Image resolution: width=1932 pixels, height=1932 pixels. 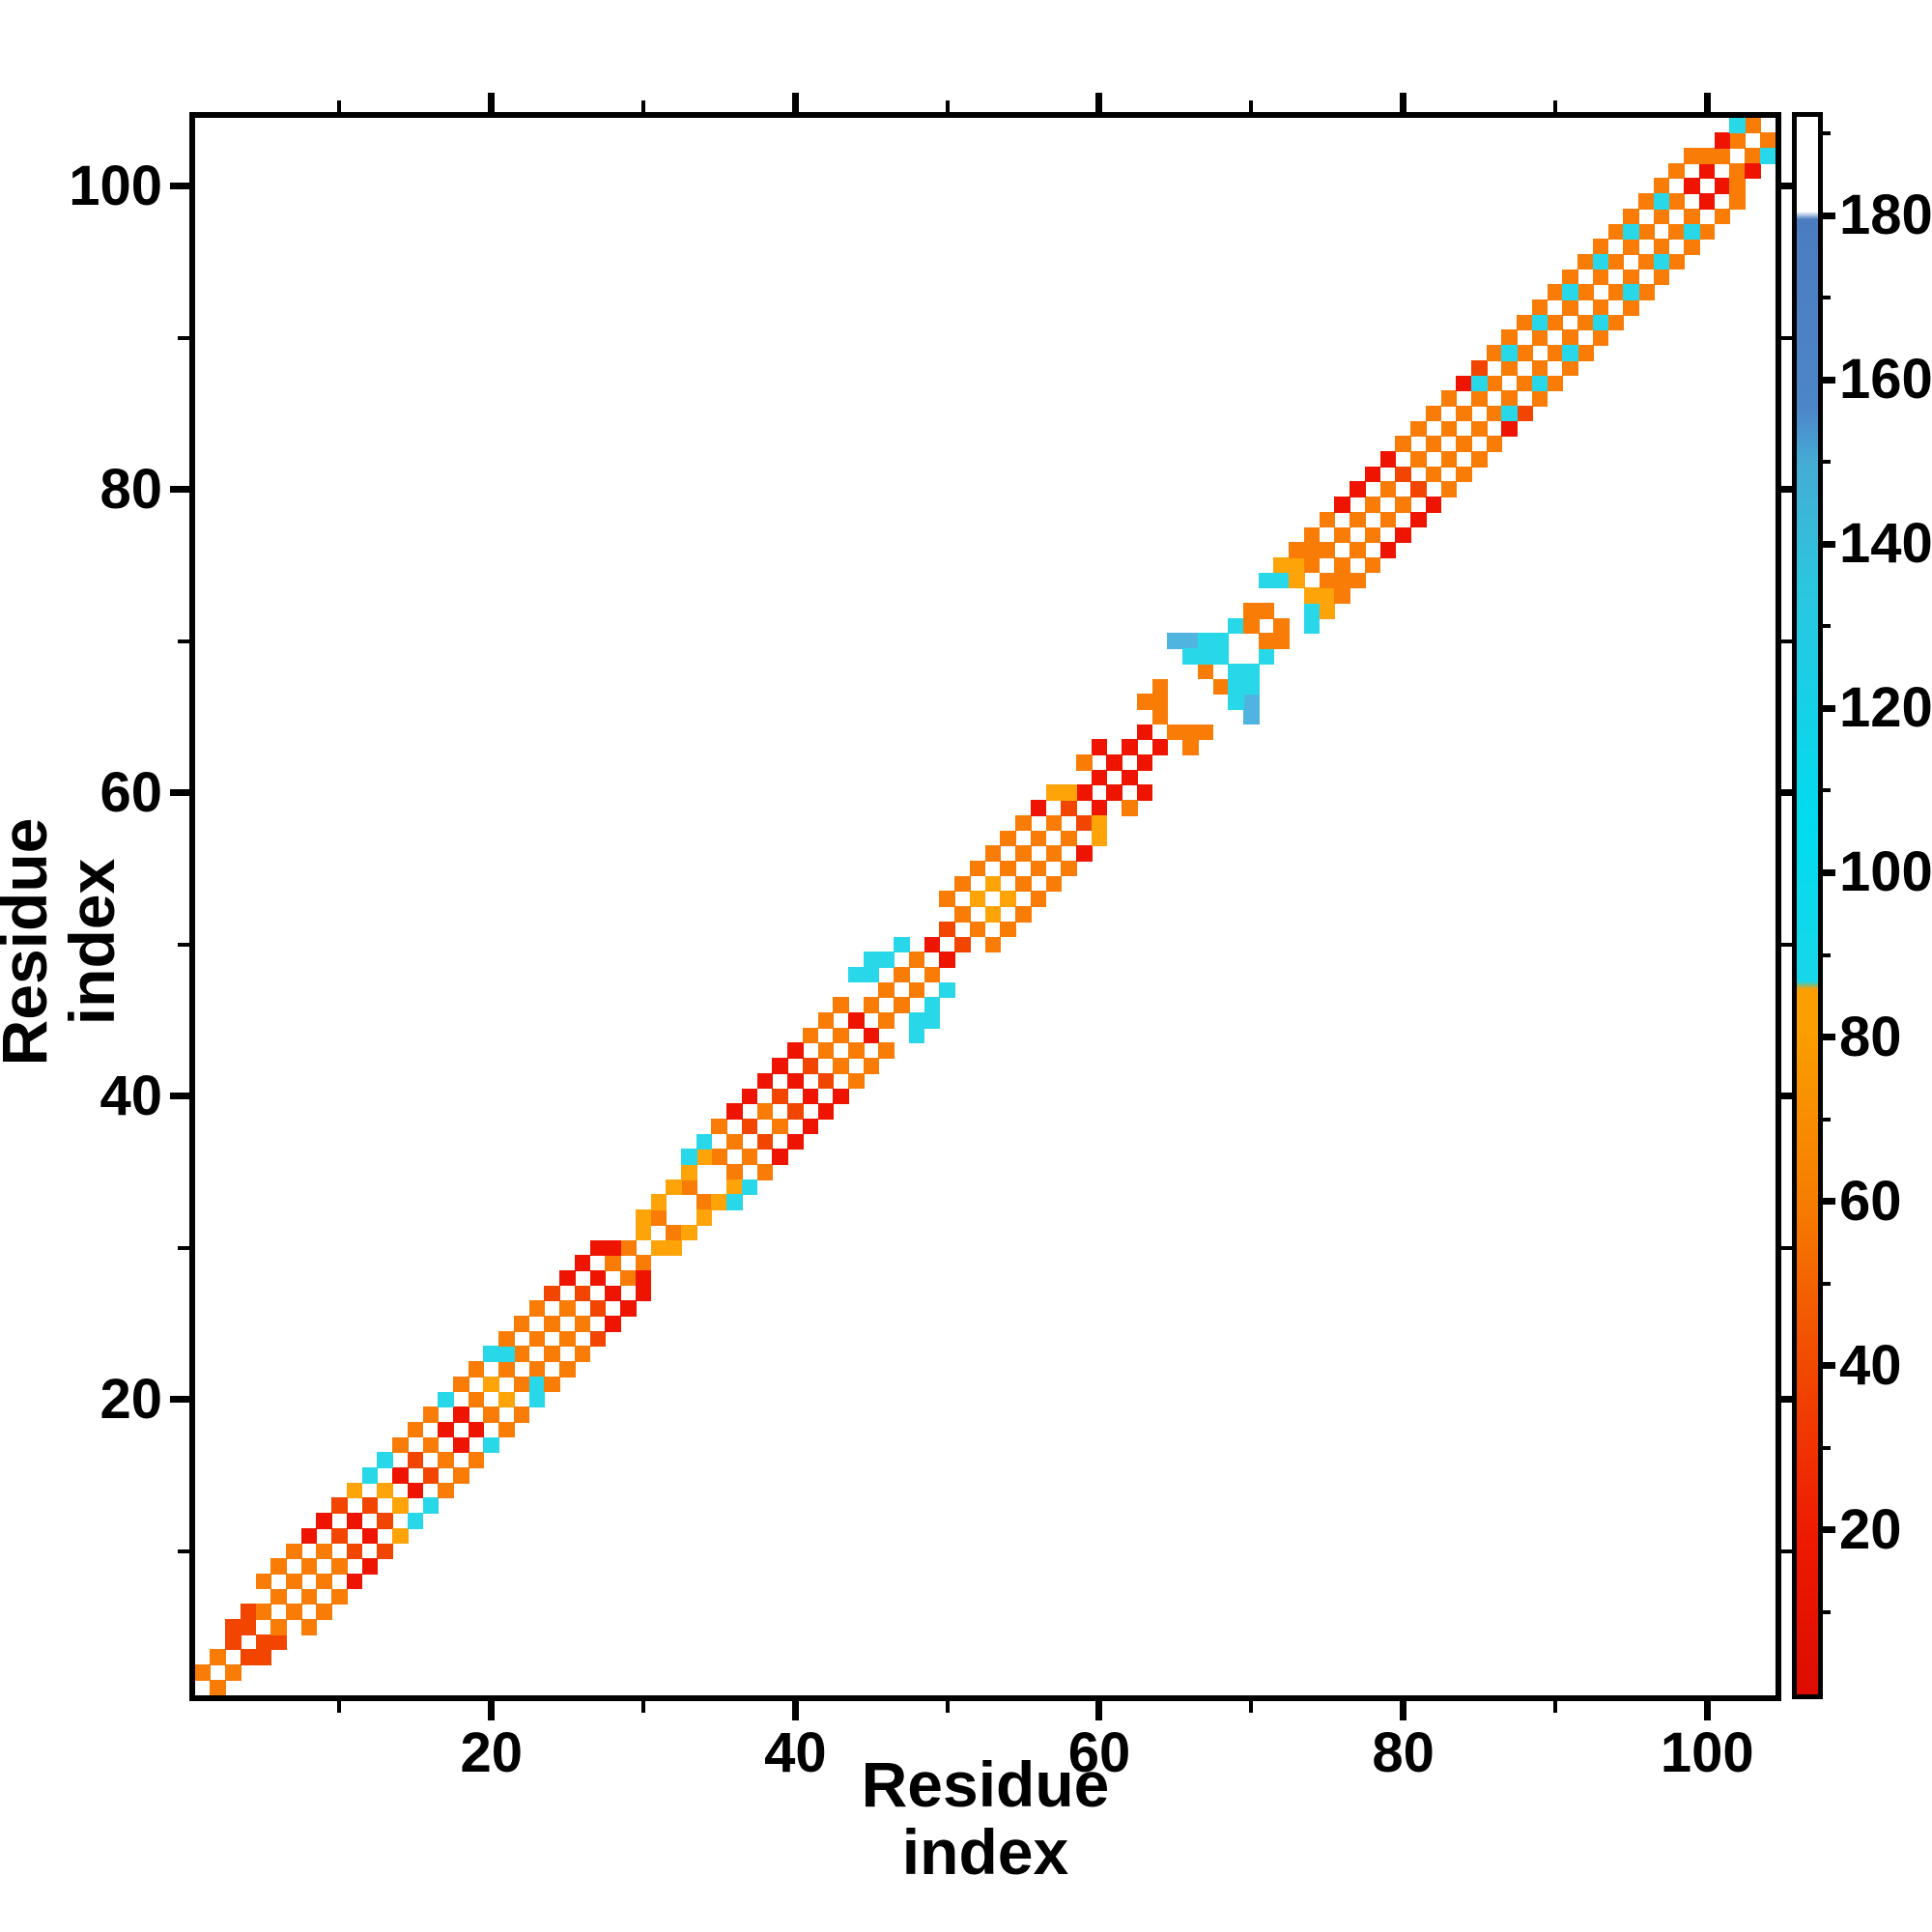 What do you see at coordinates (1827, 1447) in the screenshot?
I see `colorbar-minor-tick` at bounding box center [1827, 1447].